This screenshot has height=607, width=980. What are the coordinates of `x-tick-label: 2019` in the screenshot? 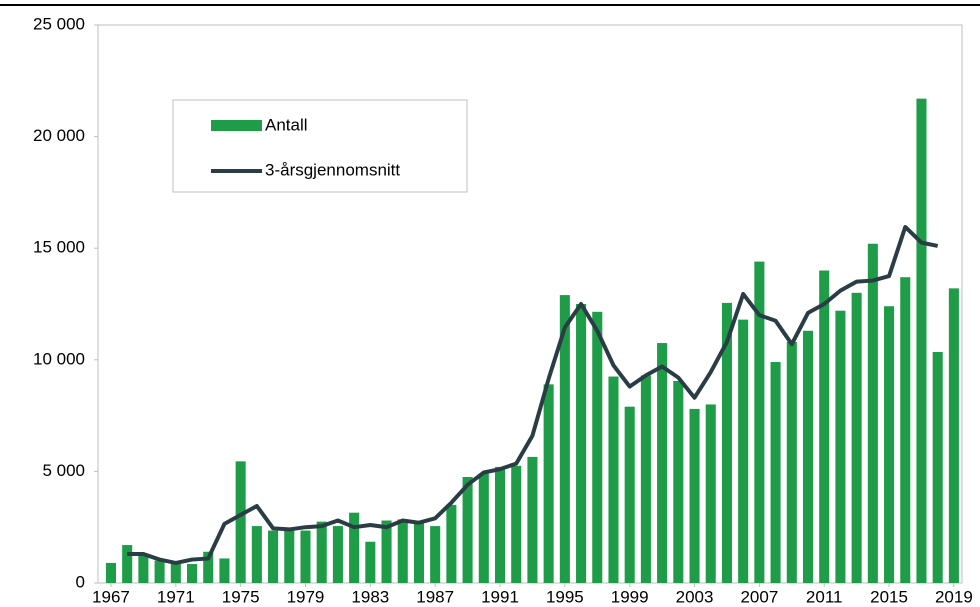 It's located at (954, 596).